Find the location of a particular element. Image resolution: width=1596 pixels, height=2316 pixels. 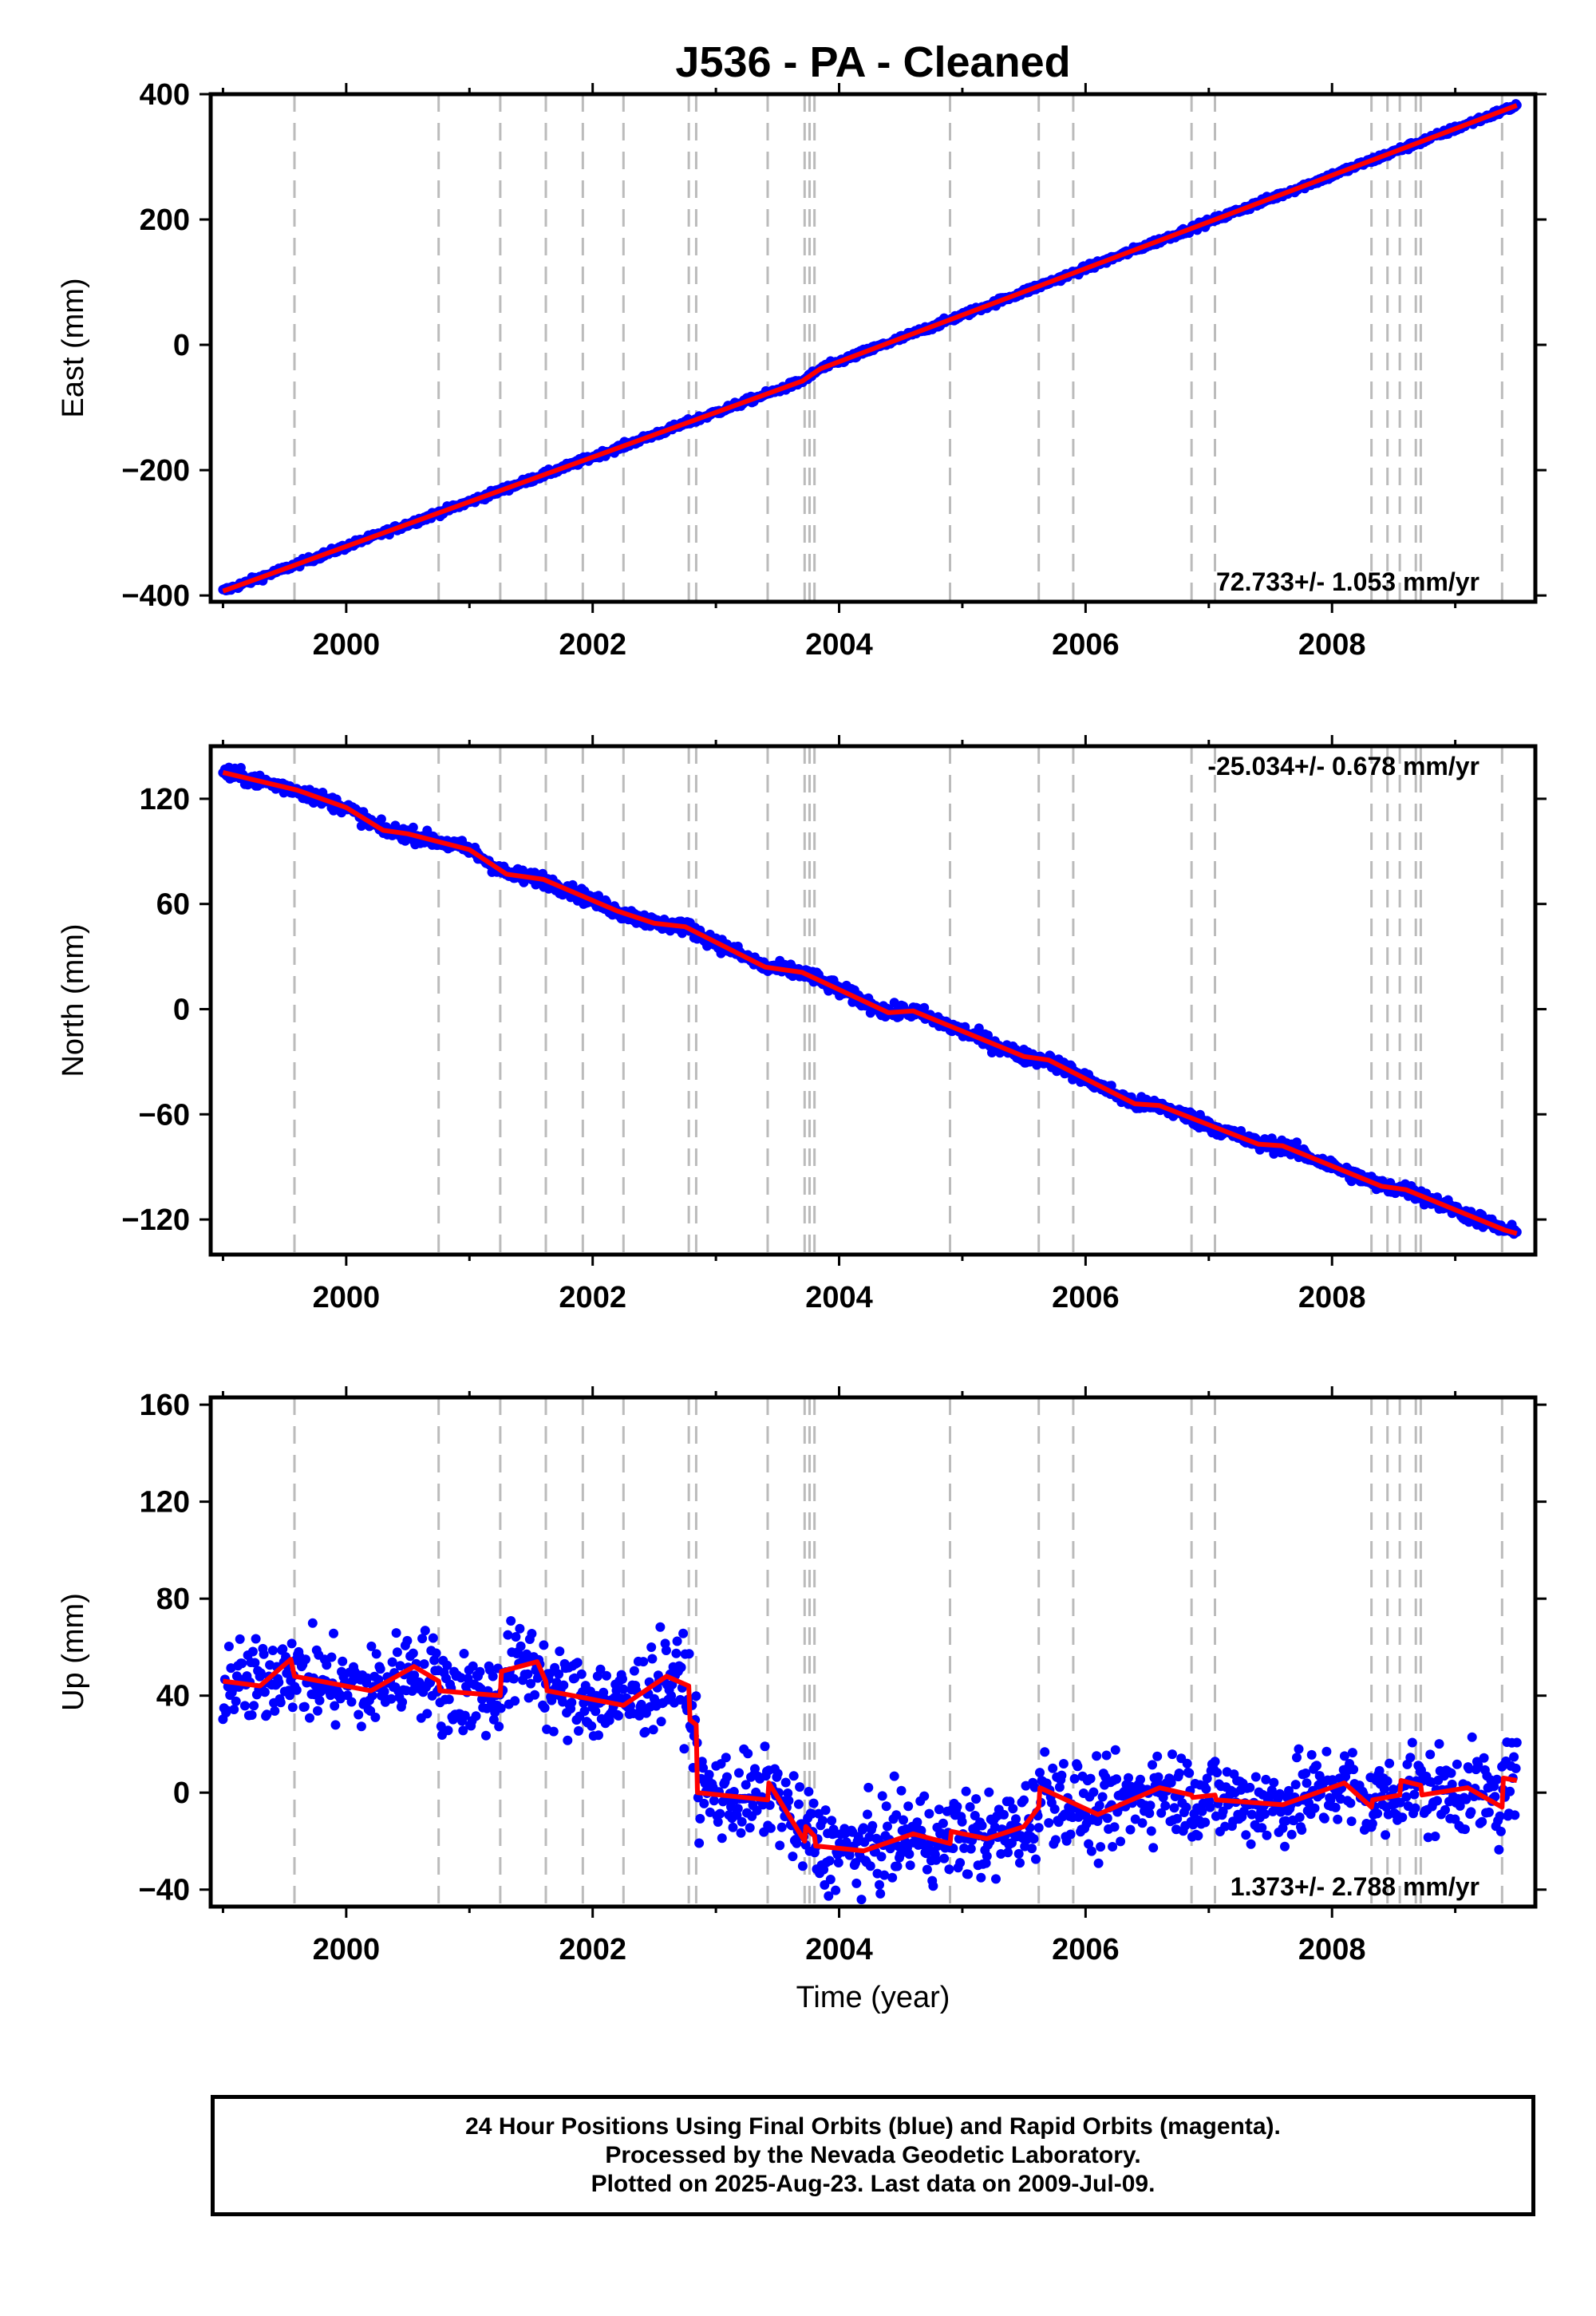

up-x-tick-label: 2002 is located at coordinates (592, 1949).